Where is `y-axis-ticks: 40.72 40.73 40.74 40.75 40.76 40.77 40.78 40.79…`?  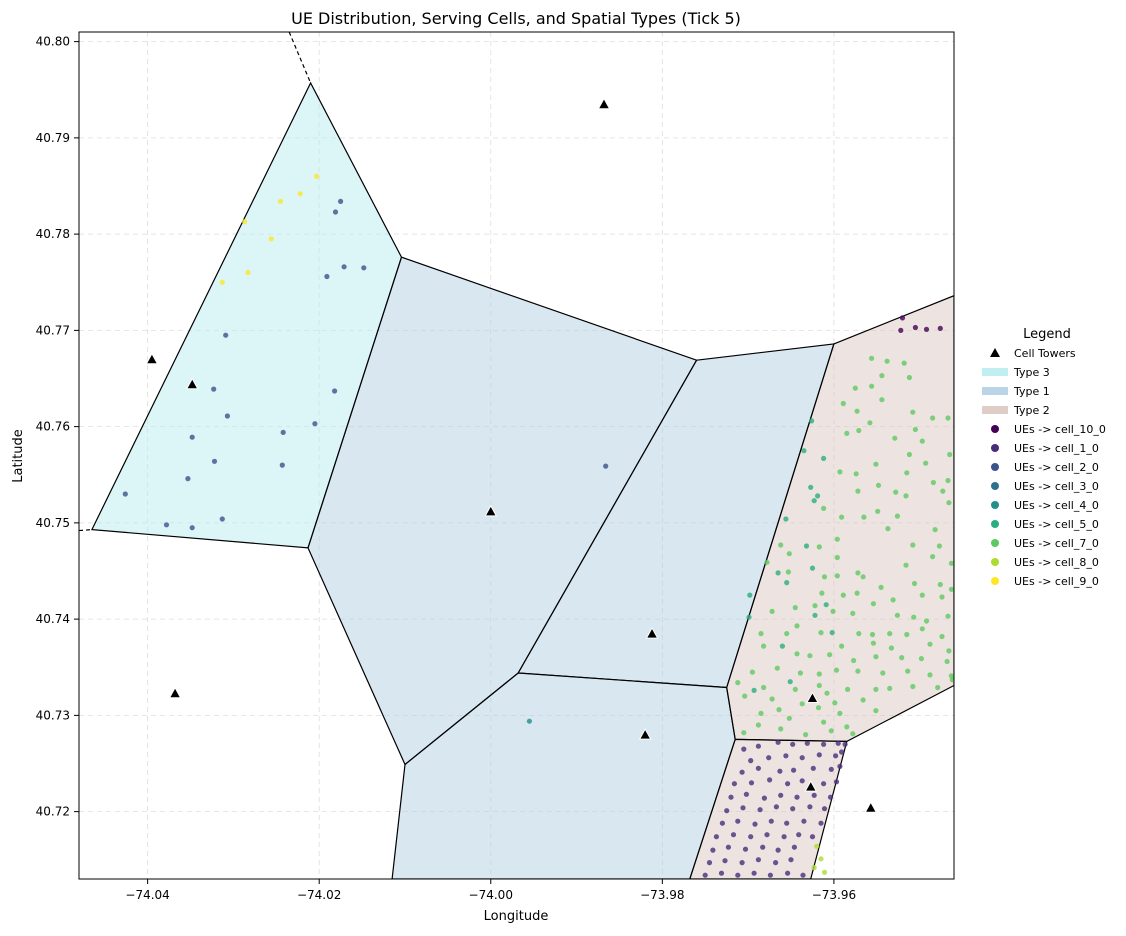
y-axis-ticks: 40.72 40.73 40.74 40.75 40.76 40.77 40.78 40.79… is located at coordinates (57, 427).